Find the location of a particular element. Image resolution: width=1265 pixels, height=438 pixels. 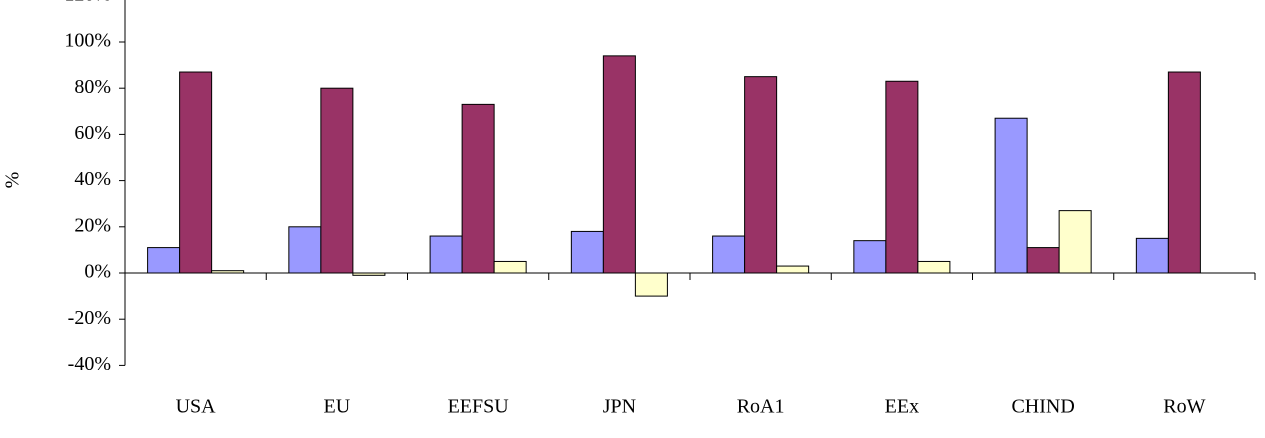

y-tick-label: 60% is located at coordinates (92, 133).